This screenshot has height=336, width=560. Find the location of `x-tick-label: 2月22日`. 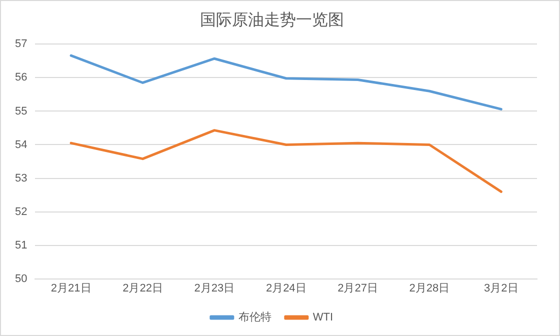

x-tick-label: 2月22日 is located at coordinates (142, 288).